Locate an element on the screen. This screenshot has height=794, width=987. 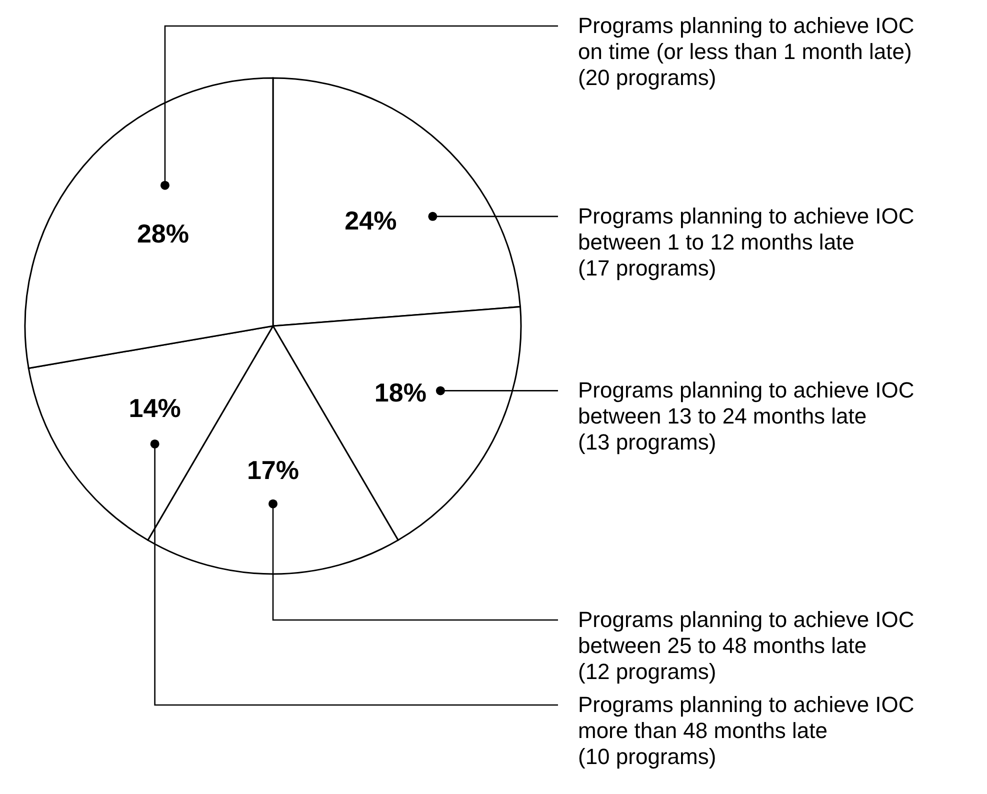
data-label: 14% is located at coordinates (154, 407).